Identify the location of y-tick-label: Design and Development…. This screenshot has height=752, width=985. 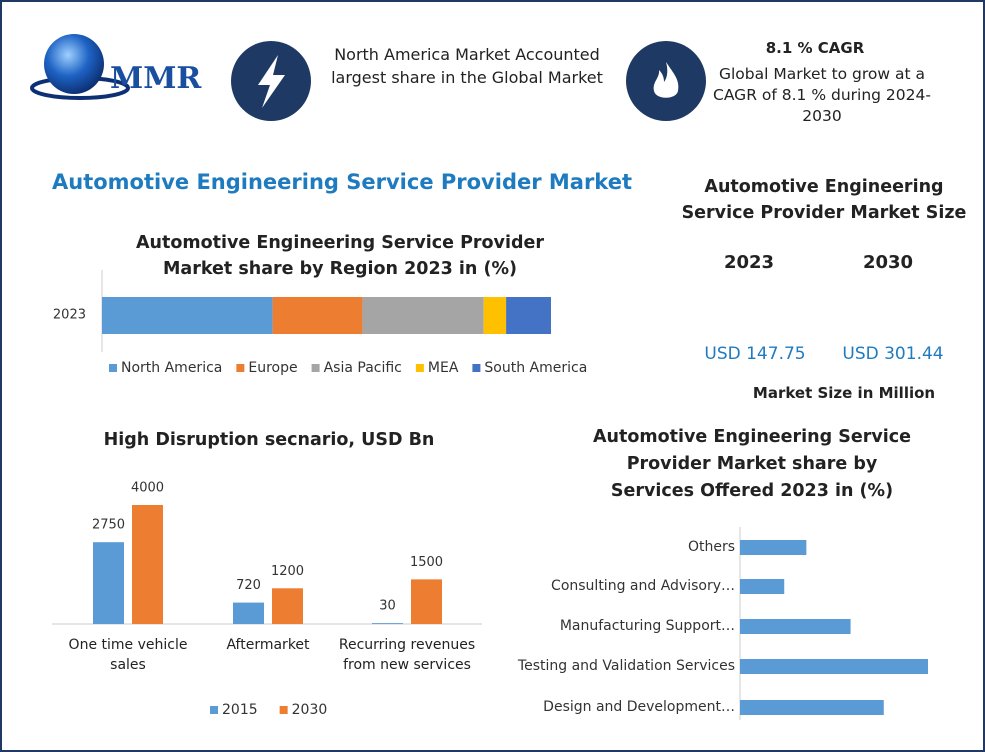
(639, 707).